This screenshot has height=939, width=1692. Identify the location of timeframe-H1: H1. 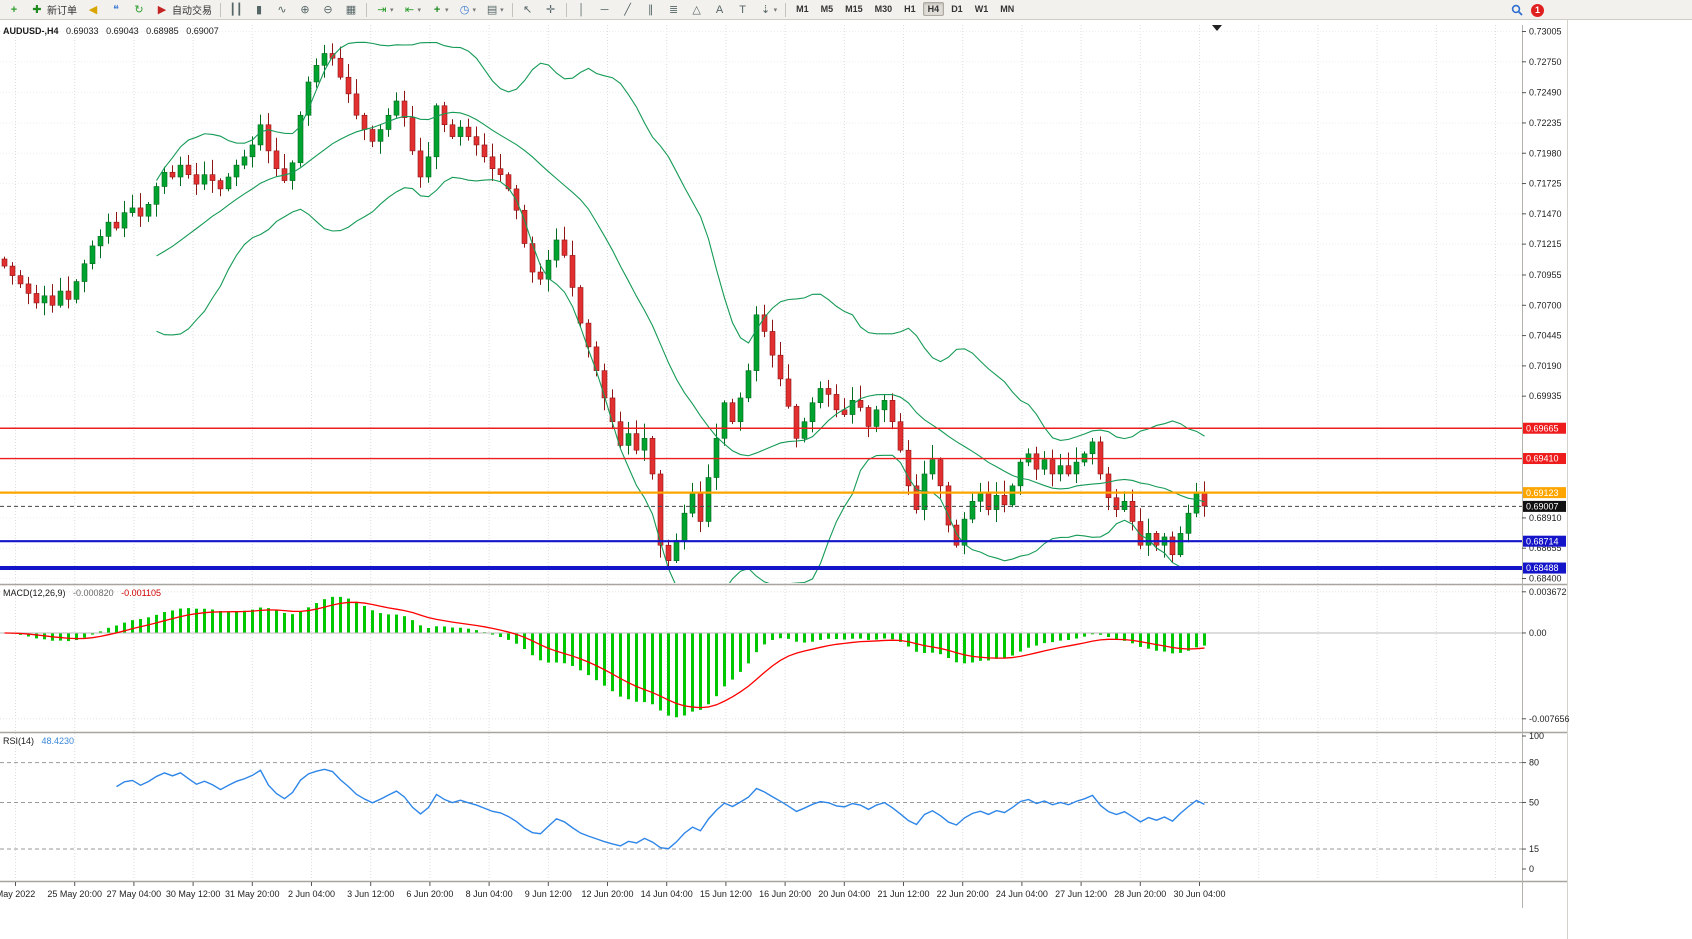
(910, 9).